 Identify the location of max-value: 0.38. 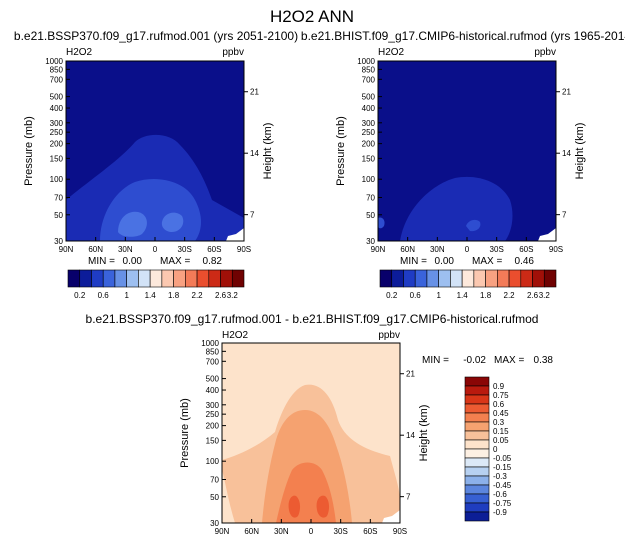
(544, 360).